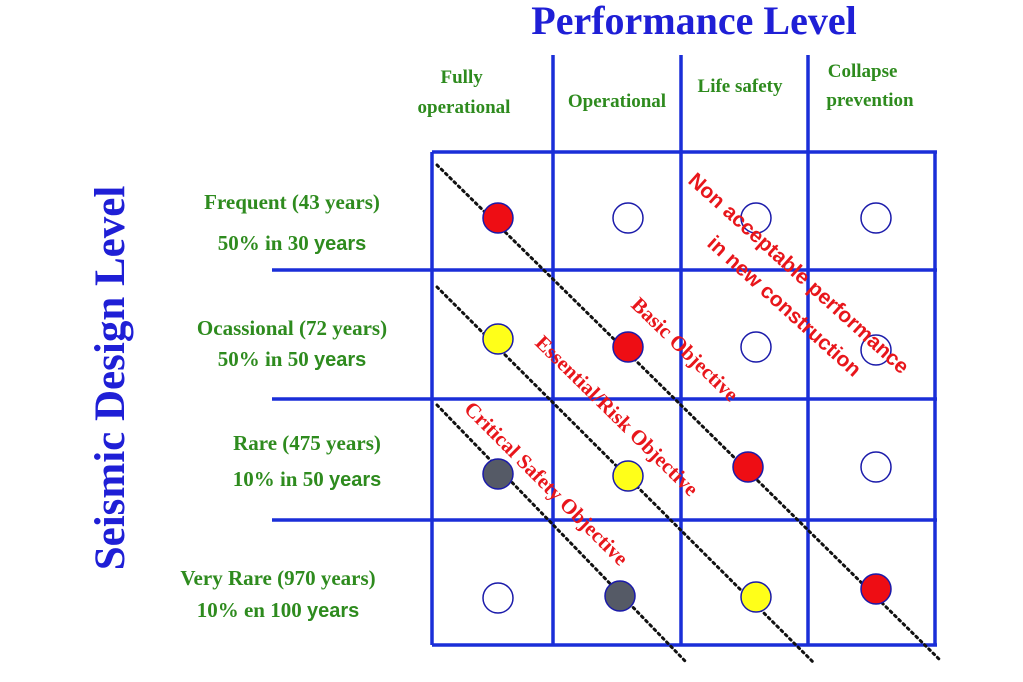 The image size is (1023, 682). What do you see at coordinates (756, 218) in the screenshot?
I see `marker-frequent-life-safety` at bounding box center [756, 218].